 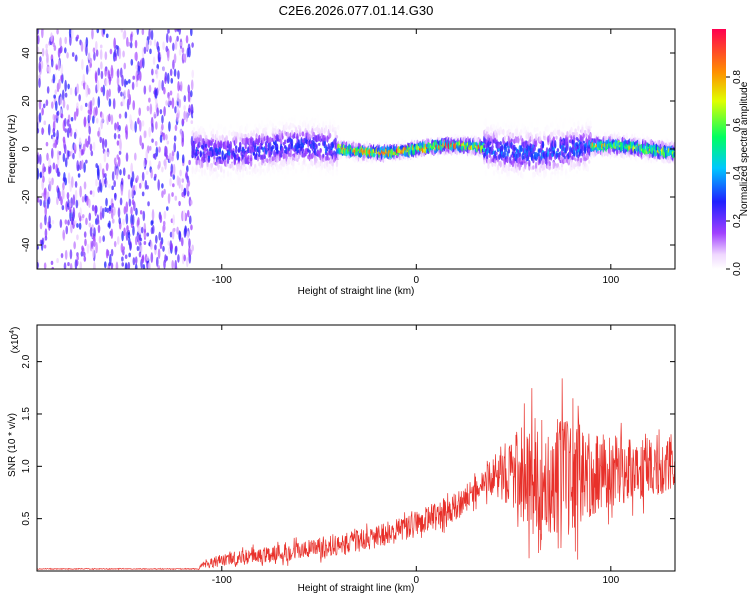 What do you see at coordinates (737, 173) in the screenshot?
I see `colorbar-tick-label: 0.4` at bounding box center [737, 173].